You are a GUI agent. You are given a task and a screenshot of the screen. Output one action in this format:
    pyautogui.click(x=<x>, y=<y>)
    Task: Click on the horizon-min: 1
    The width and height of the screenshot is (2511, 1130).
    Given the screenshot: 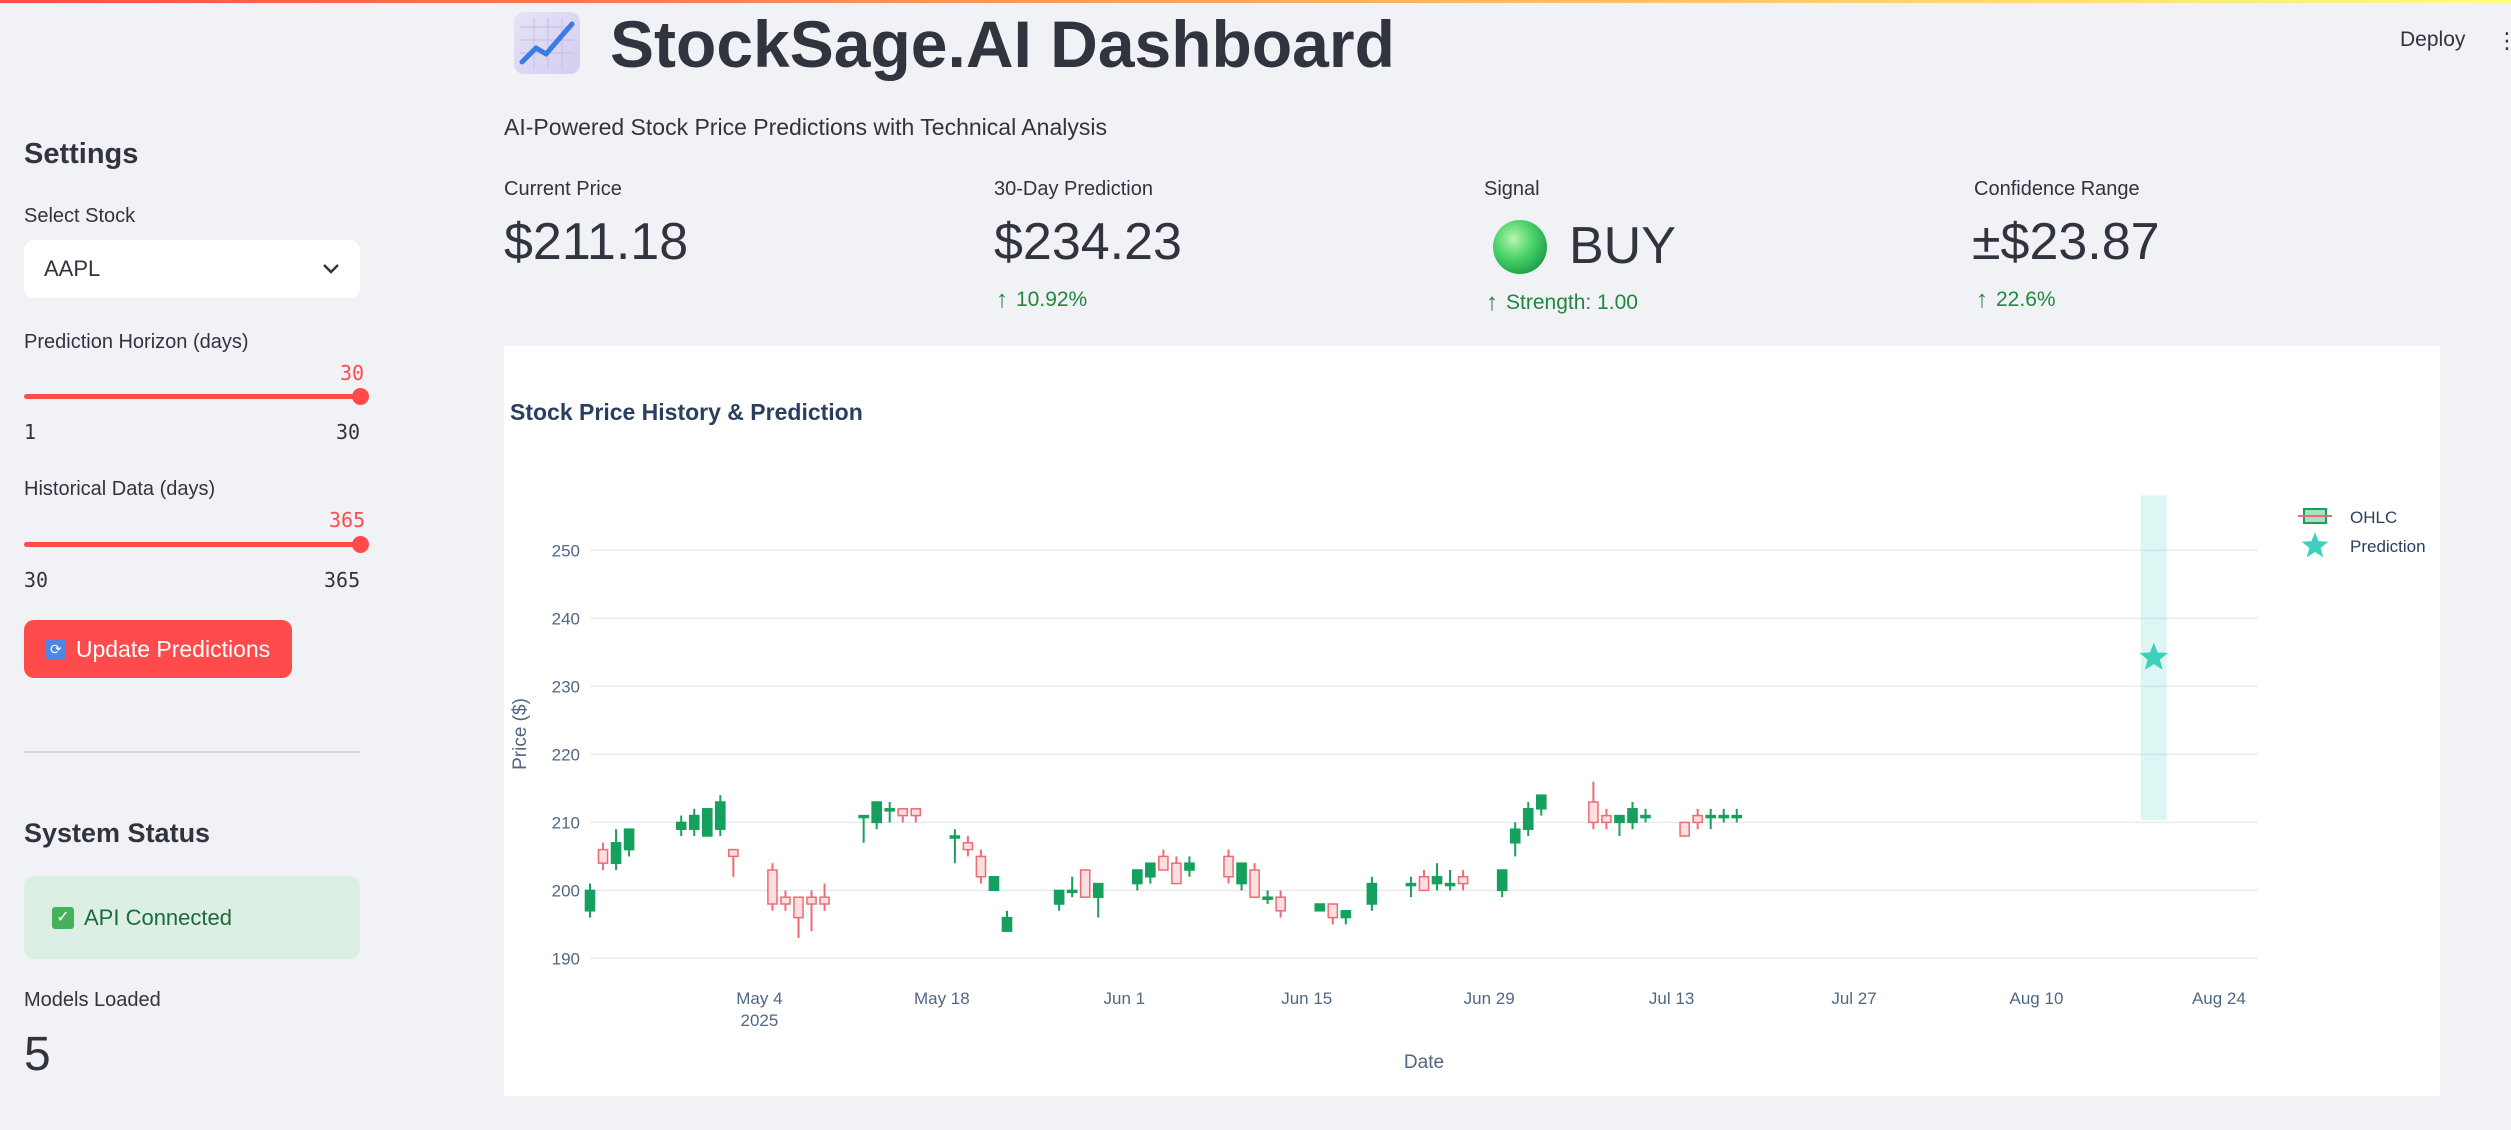 What is the action you would take?
    pyautogui.click(x=30, y=432)
    